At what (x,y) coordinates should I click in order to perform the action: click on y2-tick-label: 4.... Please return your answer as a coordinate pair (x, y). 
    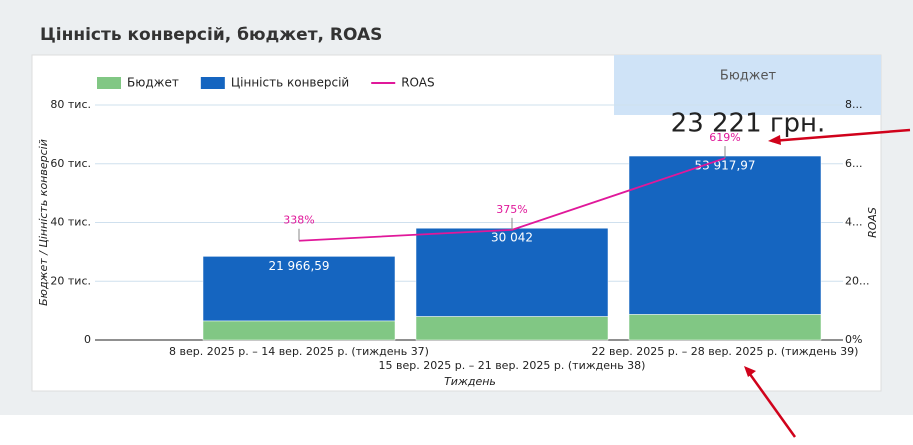
    Looking at the image, I should click on (854, 222).